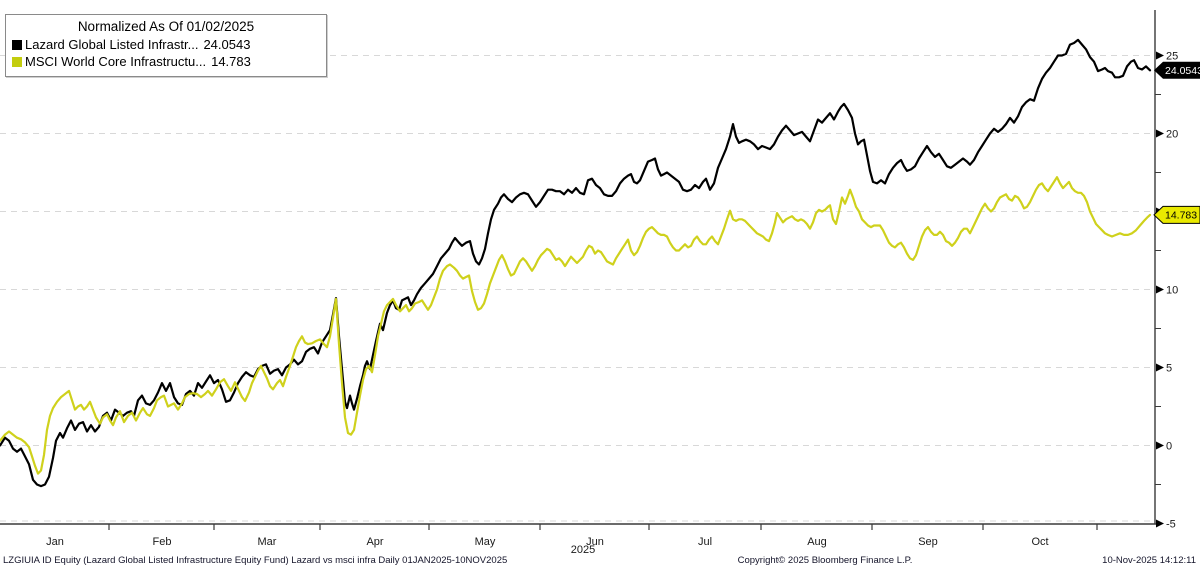 Image resolution: width=1200 pixels, height=570 pixels. What do you see at coordinates (817, 542) in the screenshot?
I see `x-axis-month-label: Aug` at bounding box center [817, 542].